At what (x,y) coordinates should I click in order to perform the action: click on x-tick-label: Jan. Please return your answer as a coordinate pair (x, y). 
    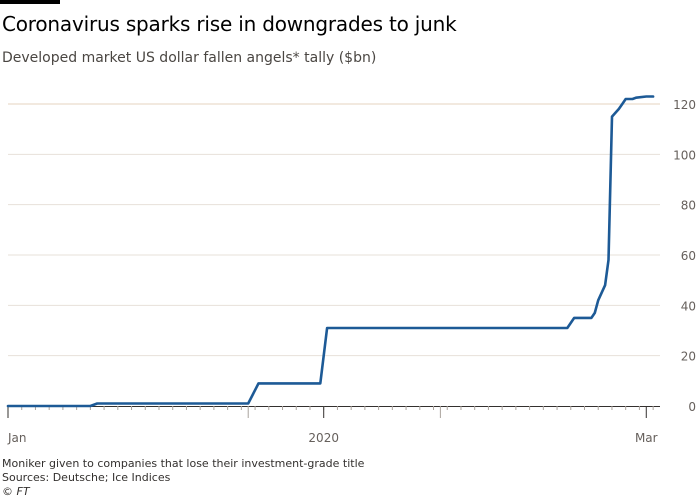
    Looking at the image, I should click on (17, 438).